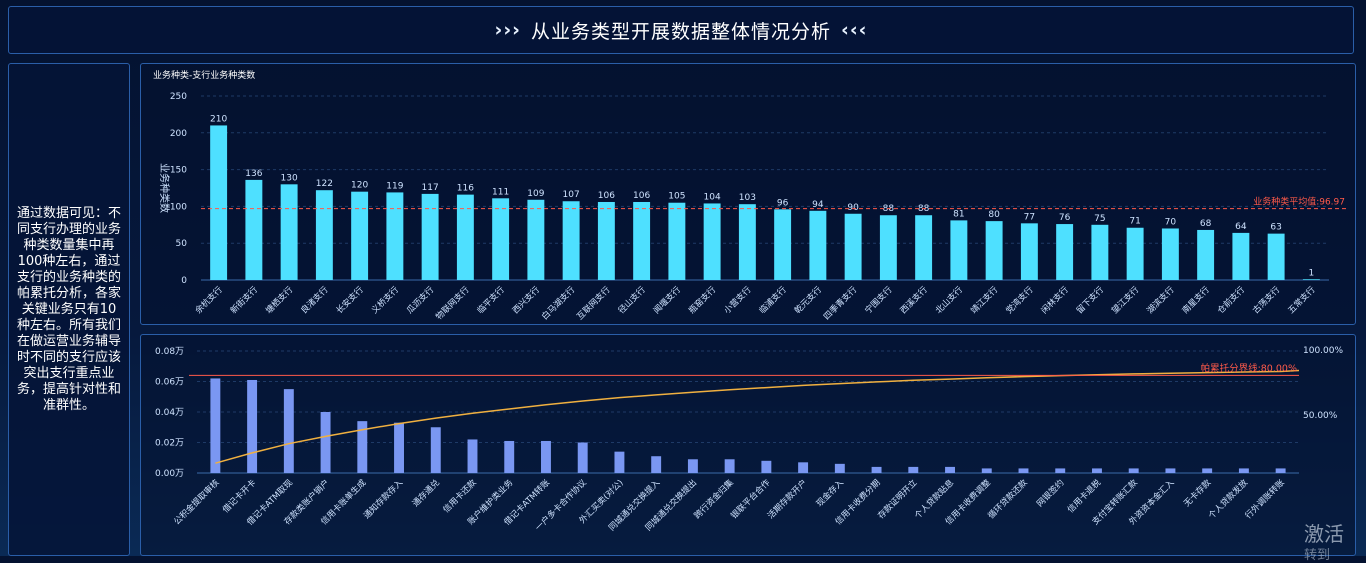 The height and width of the screenshot is (563, 1366). Describe the element at coordinates (460, 496) in the screenshot. I see `x-tick-label: 信用卡还款` at that location.